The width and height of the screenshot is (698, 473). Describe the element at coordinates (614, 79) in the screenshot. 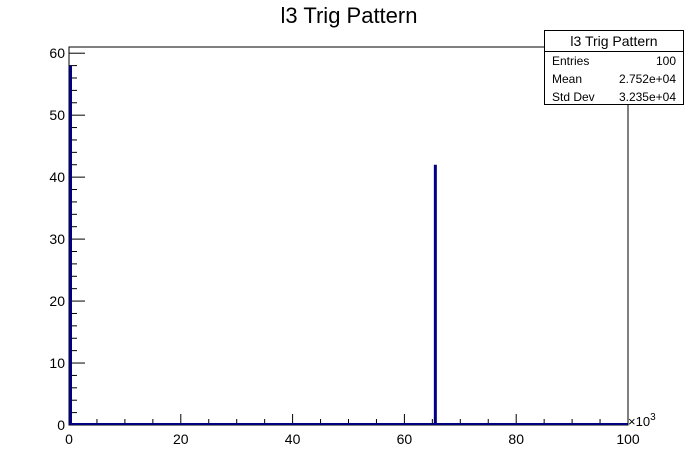

I see `stats-row-mean: Mean 2.752e+04` at that location.